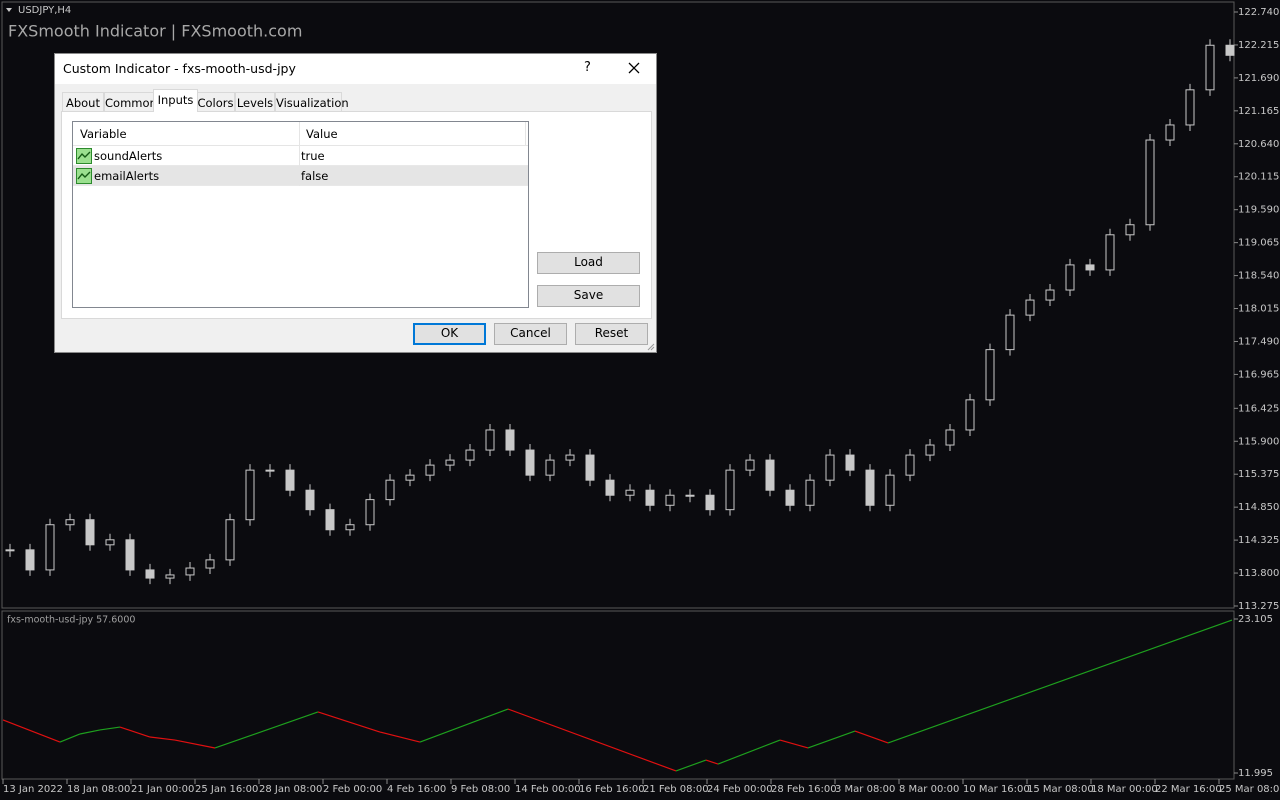 This screenshot has width=1280, height=800. What do you see at coordinates (1255, 619) in the screenshot?
I see `y-tick-label: 23.105` at bounding box center [1255, 619].